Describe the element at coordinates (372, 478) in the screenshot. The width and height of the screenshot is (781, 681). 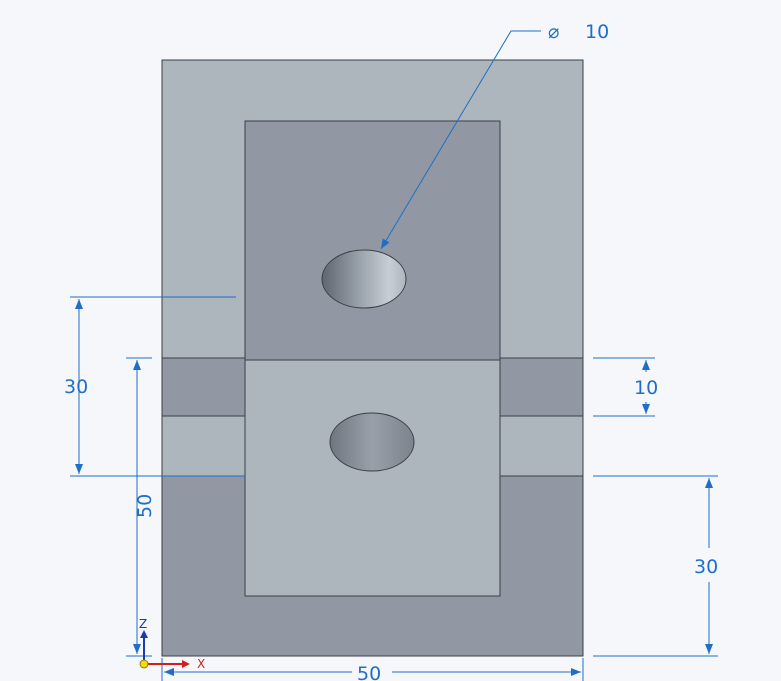
I see `lower-block-face` at that location.